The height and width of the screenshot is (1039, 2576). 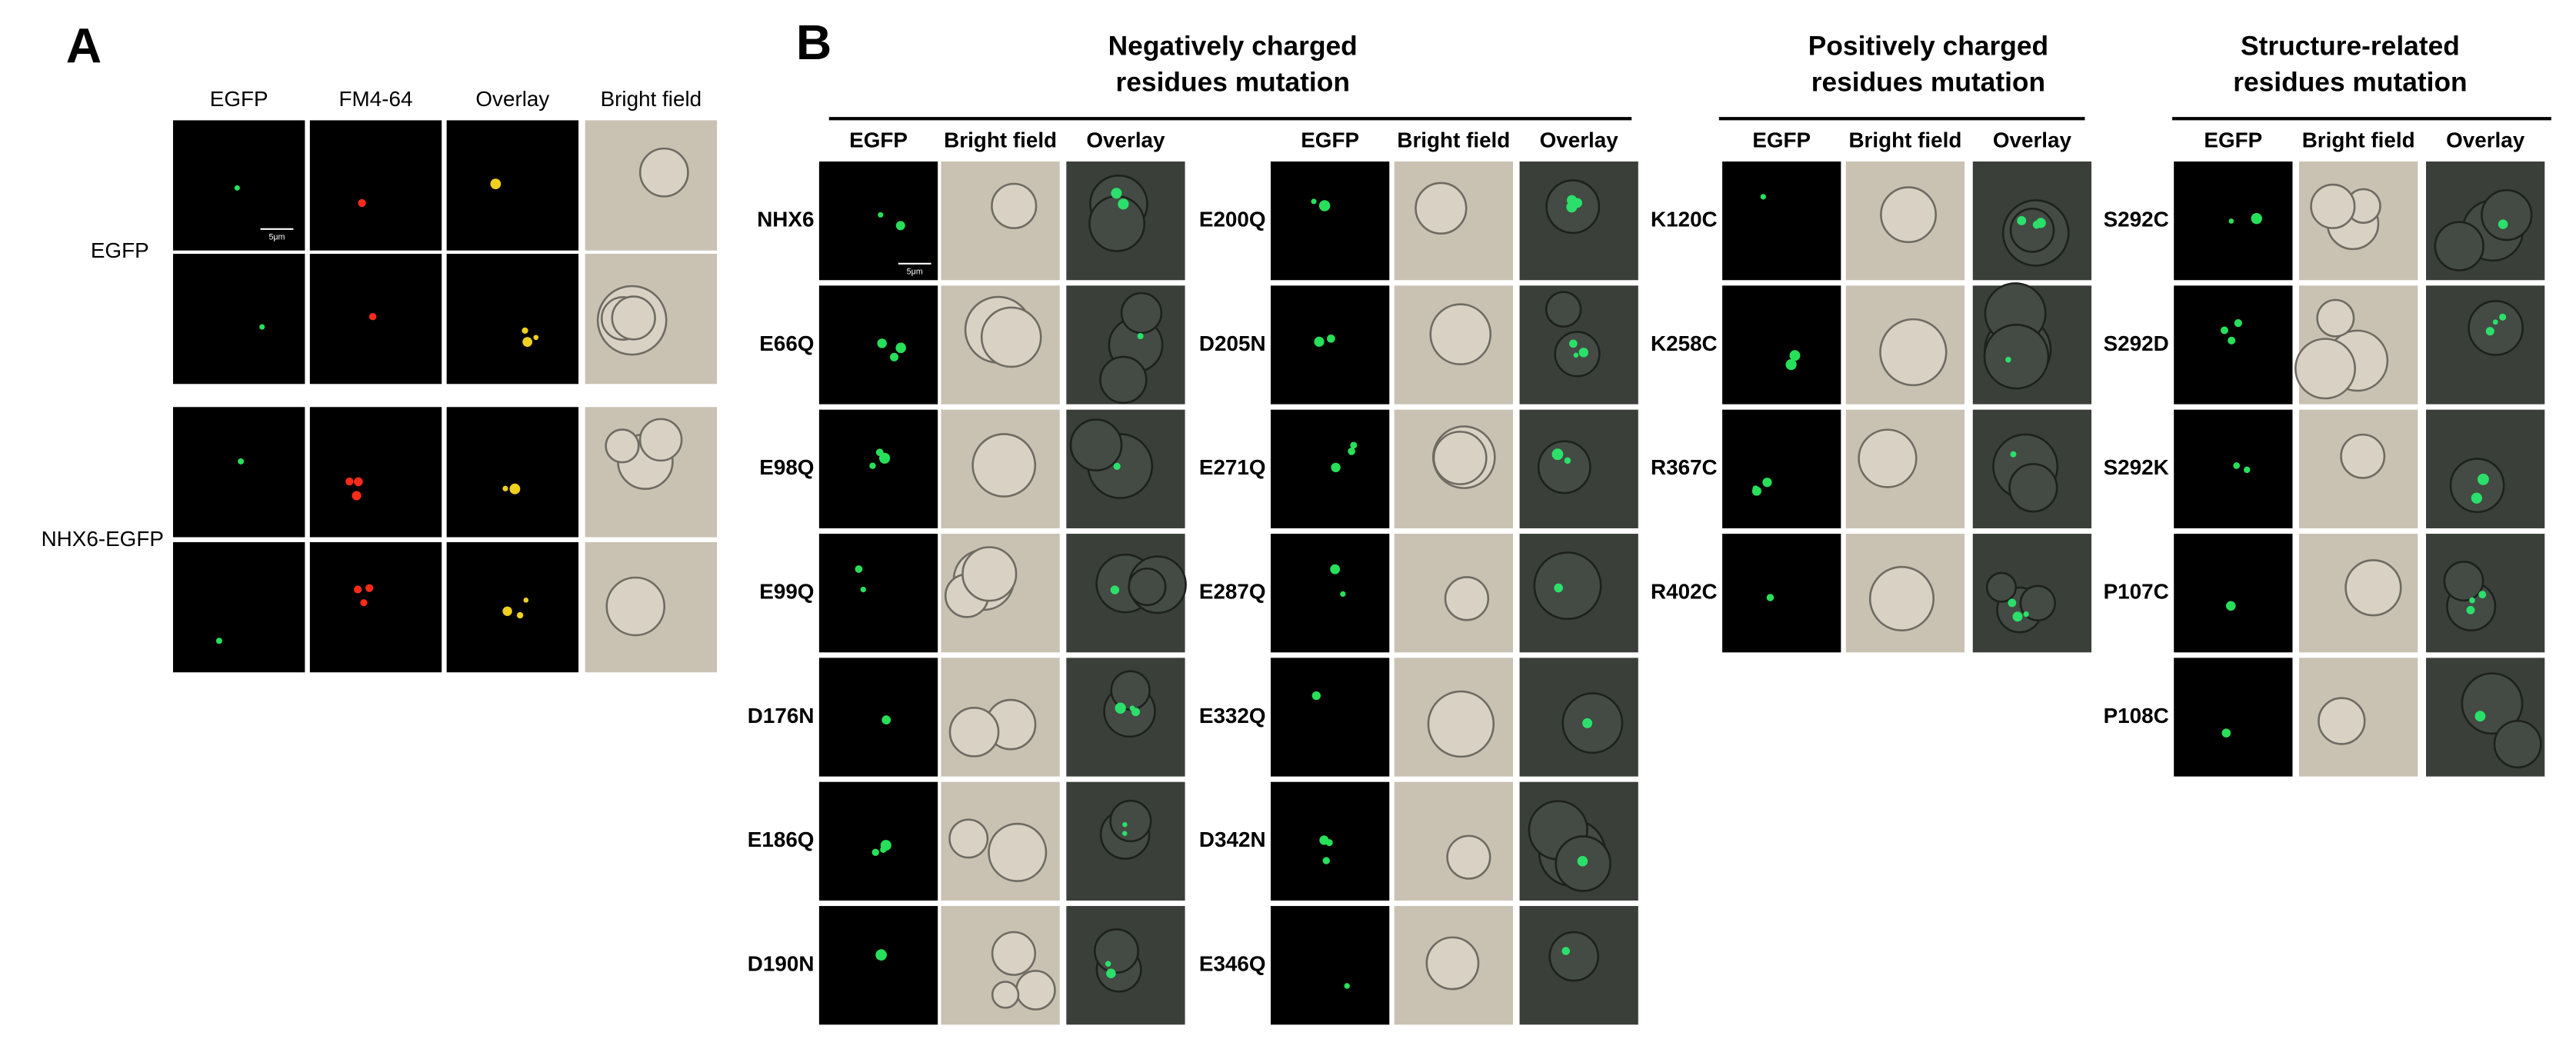 What do you see at coordinates (103, 539) in the screenshot?
I see `row-label: NHX6-EGFP` at bounding box center [103, 539].